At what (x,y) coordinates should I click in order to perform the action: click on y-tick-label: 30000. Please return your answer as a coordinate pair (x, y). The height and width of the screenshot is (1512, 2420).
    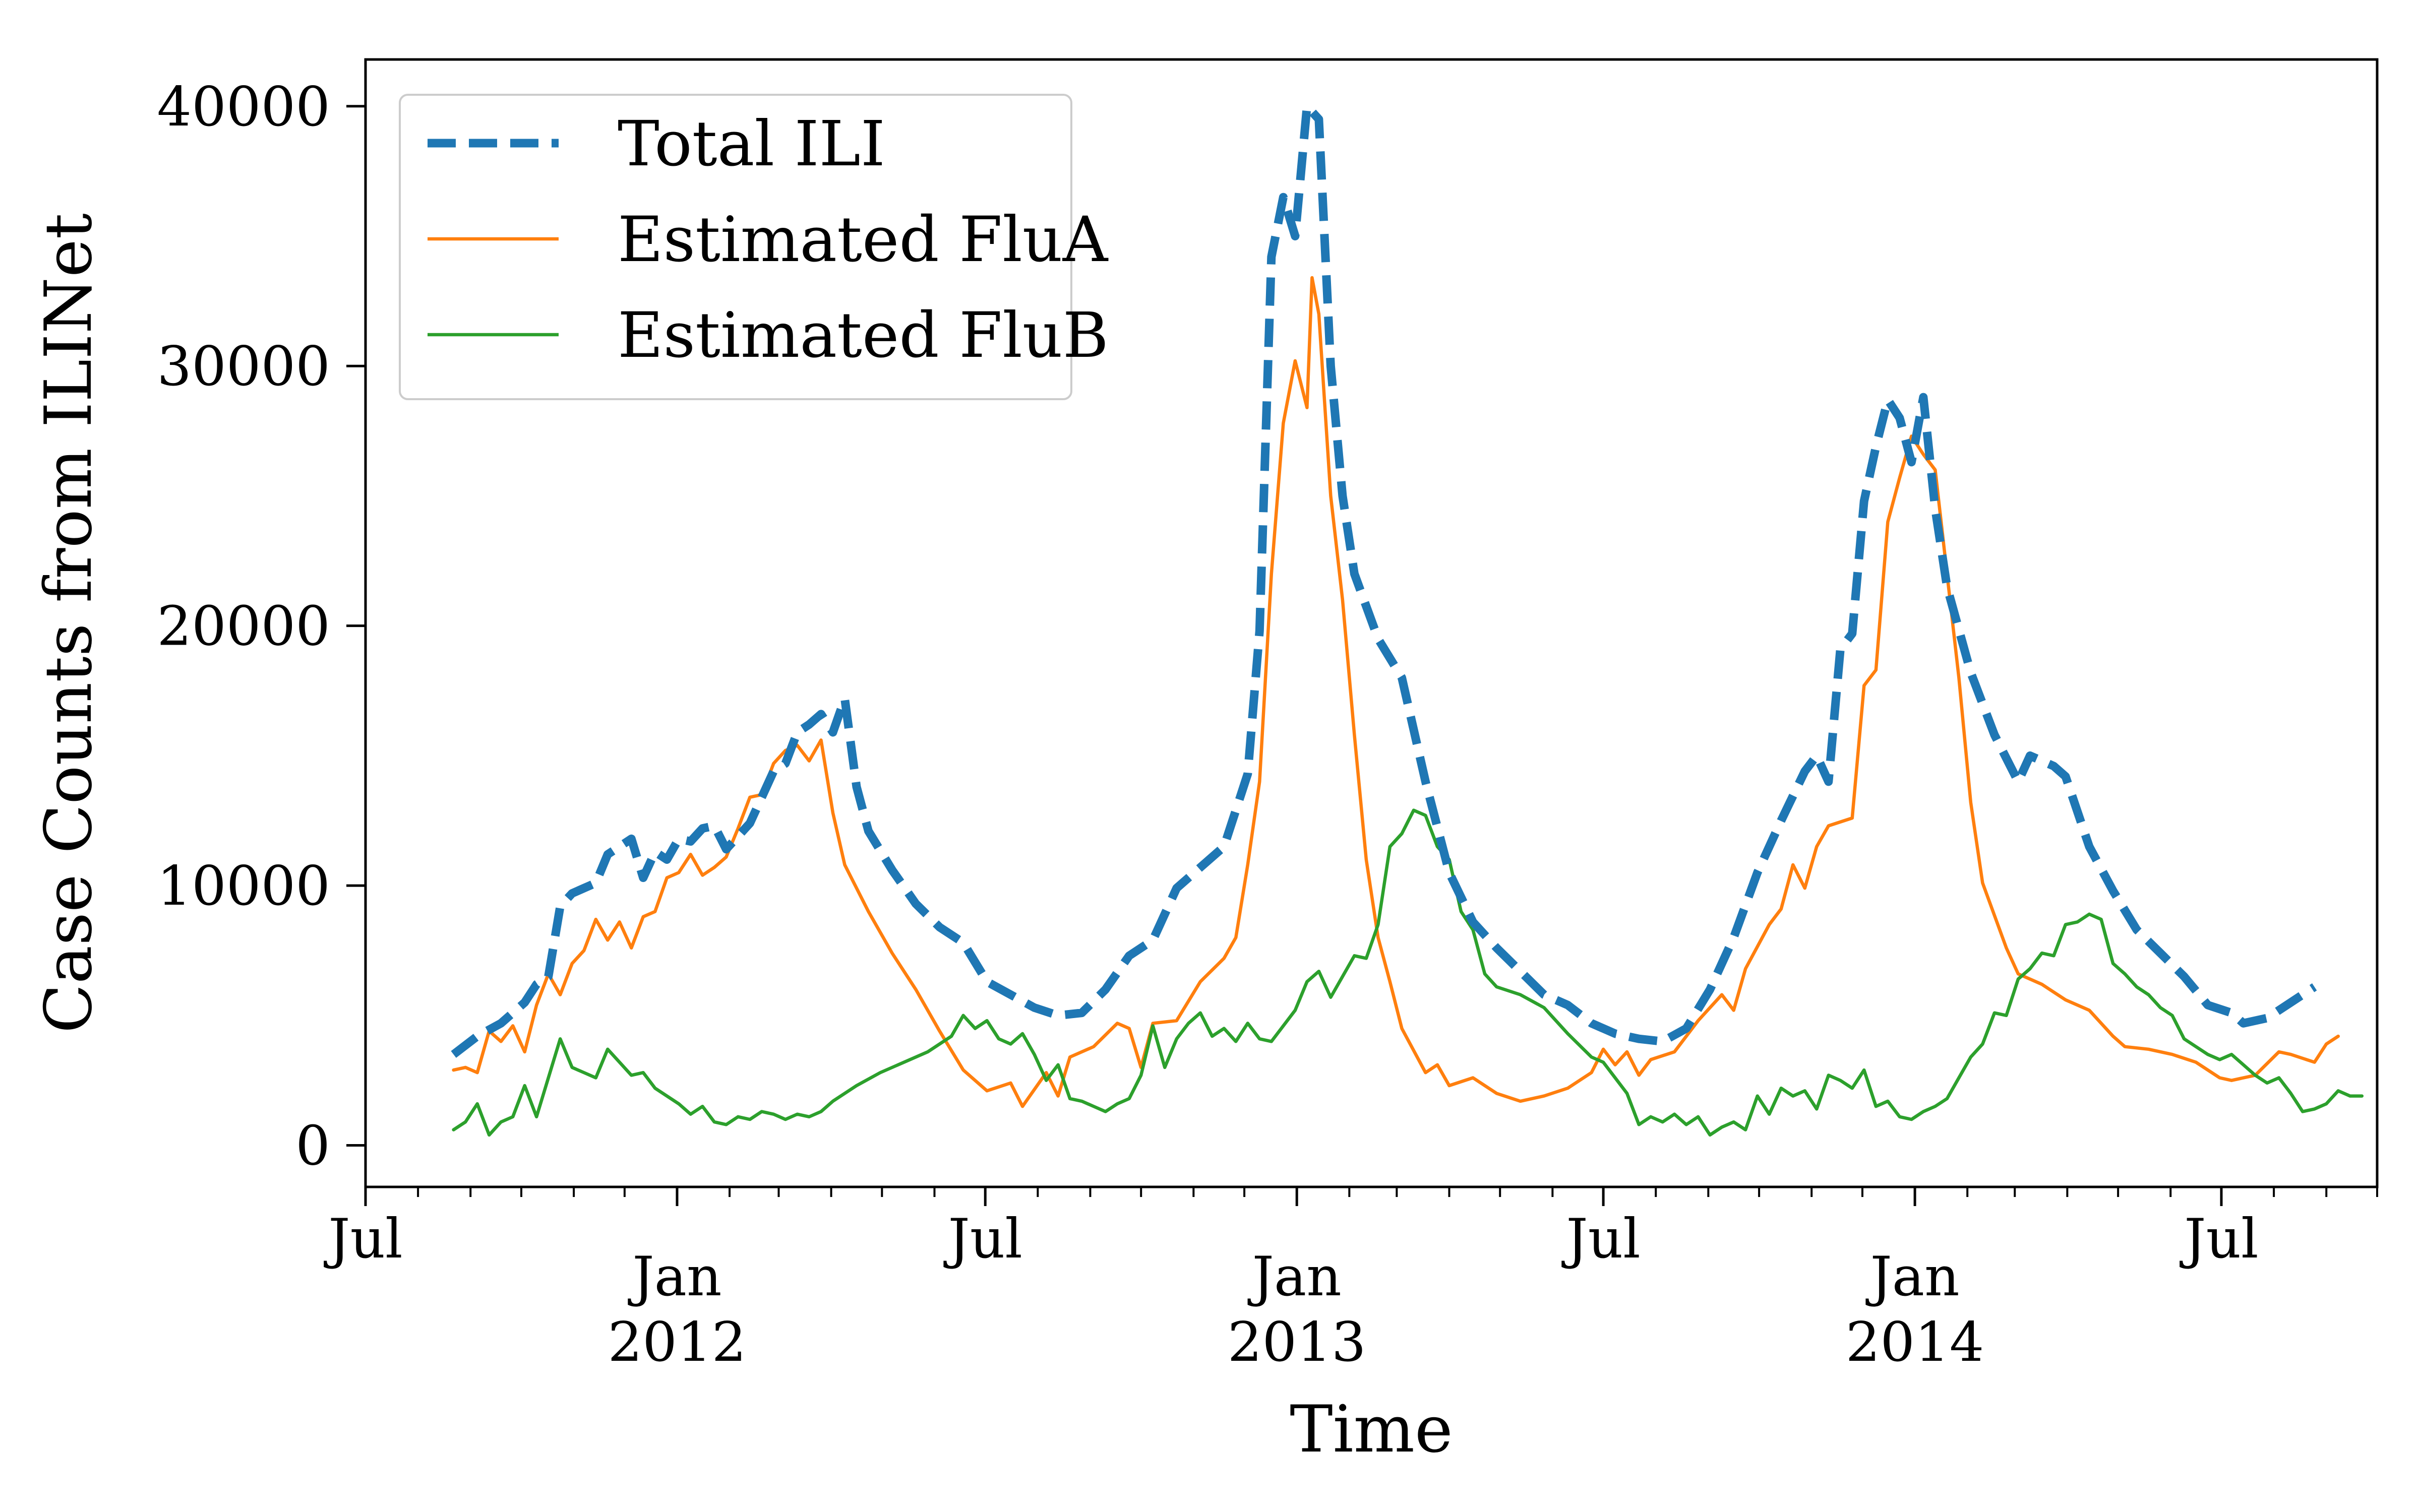
    Looking at the image, I should click on (243, 367).